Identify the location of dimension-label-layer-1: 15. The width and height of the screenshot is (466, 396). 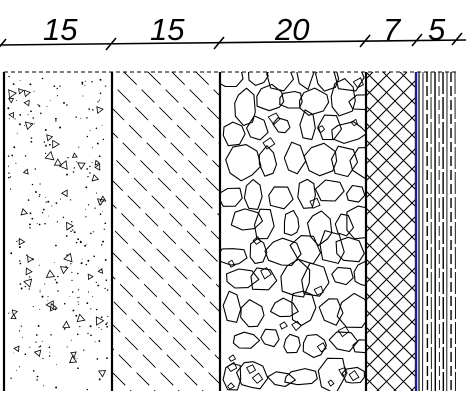
(60, 29).